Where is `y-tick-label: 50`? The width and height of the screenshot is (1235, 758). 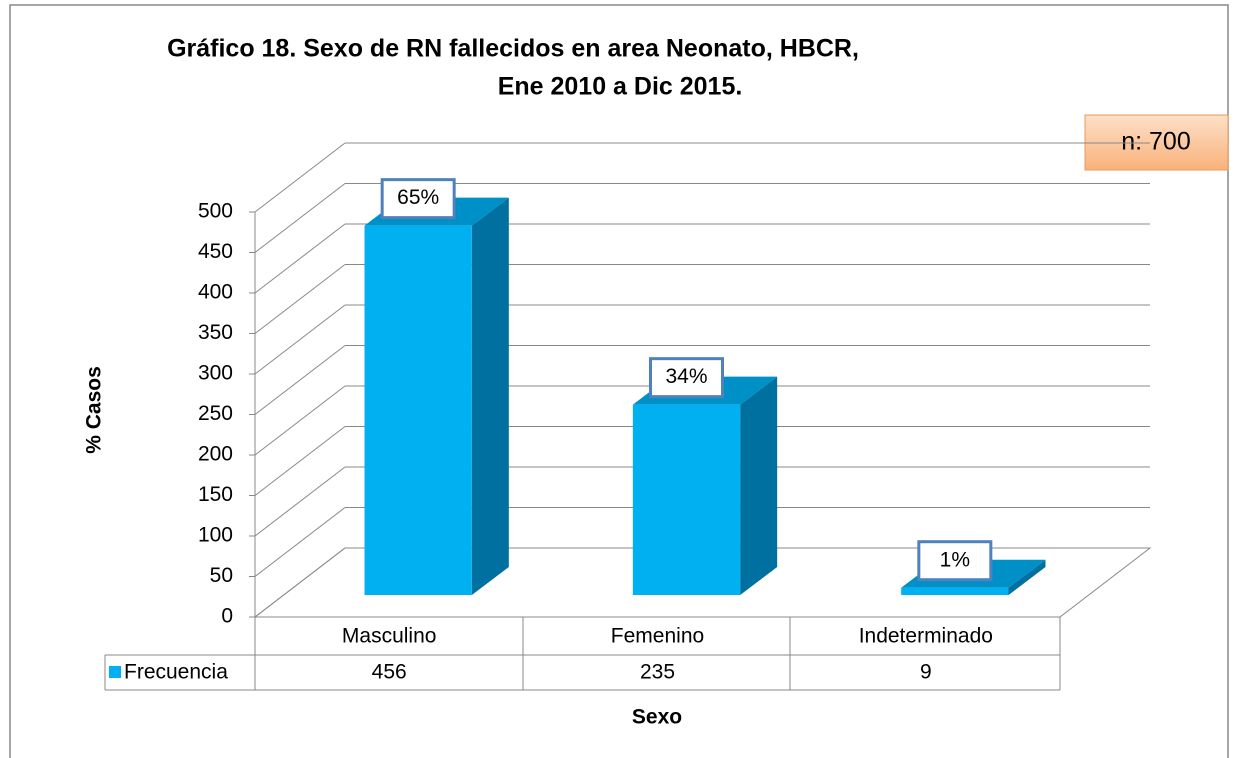 y-tick-label: 50 is located at coordinates (221, 575).